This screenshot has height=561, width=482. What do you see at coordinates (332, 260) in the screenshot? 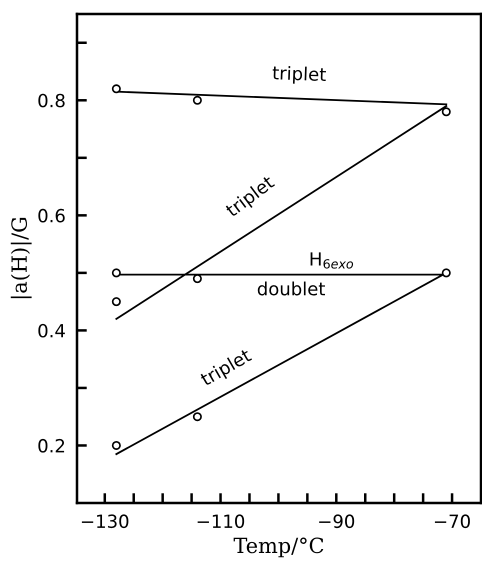
I see `annotation: H$_{6exo}$` at bounding box center [332, 260].